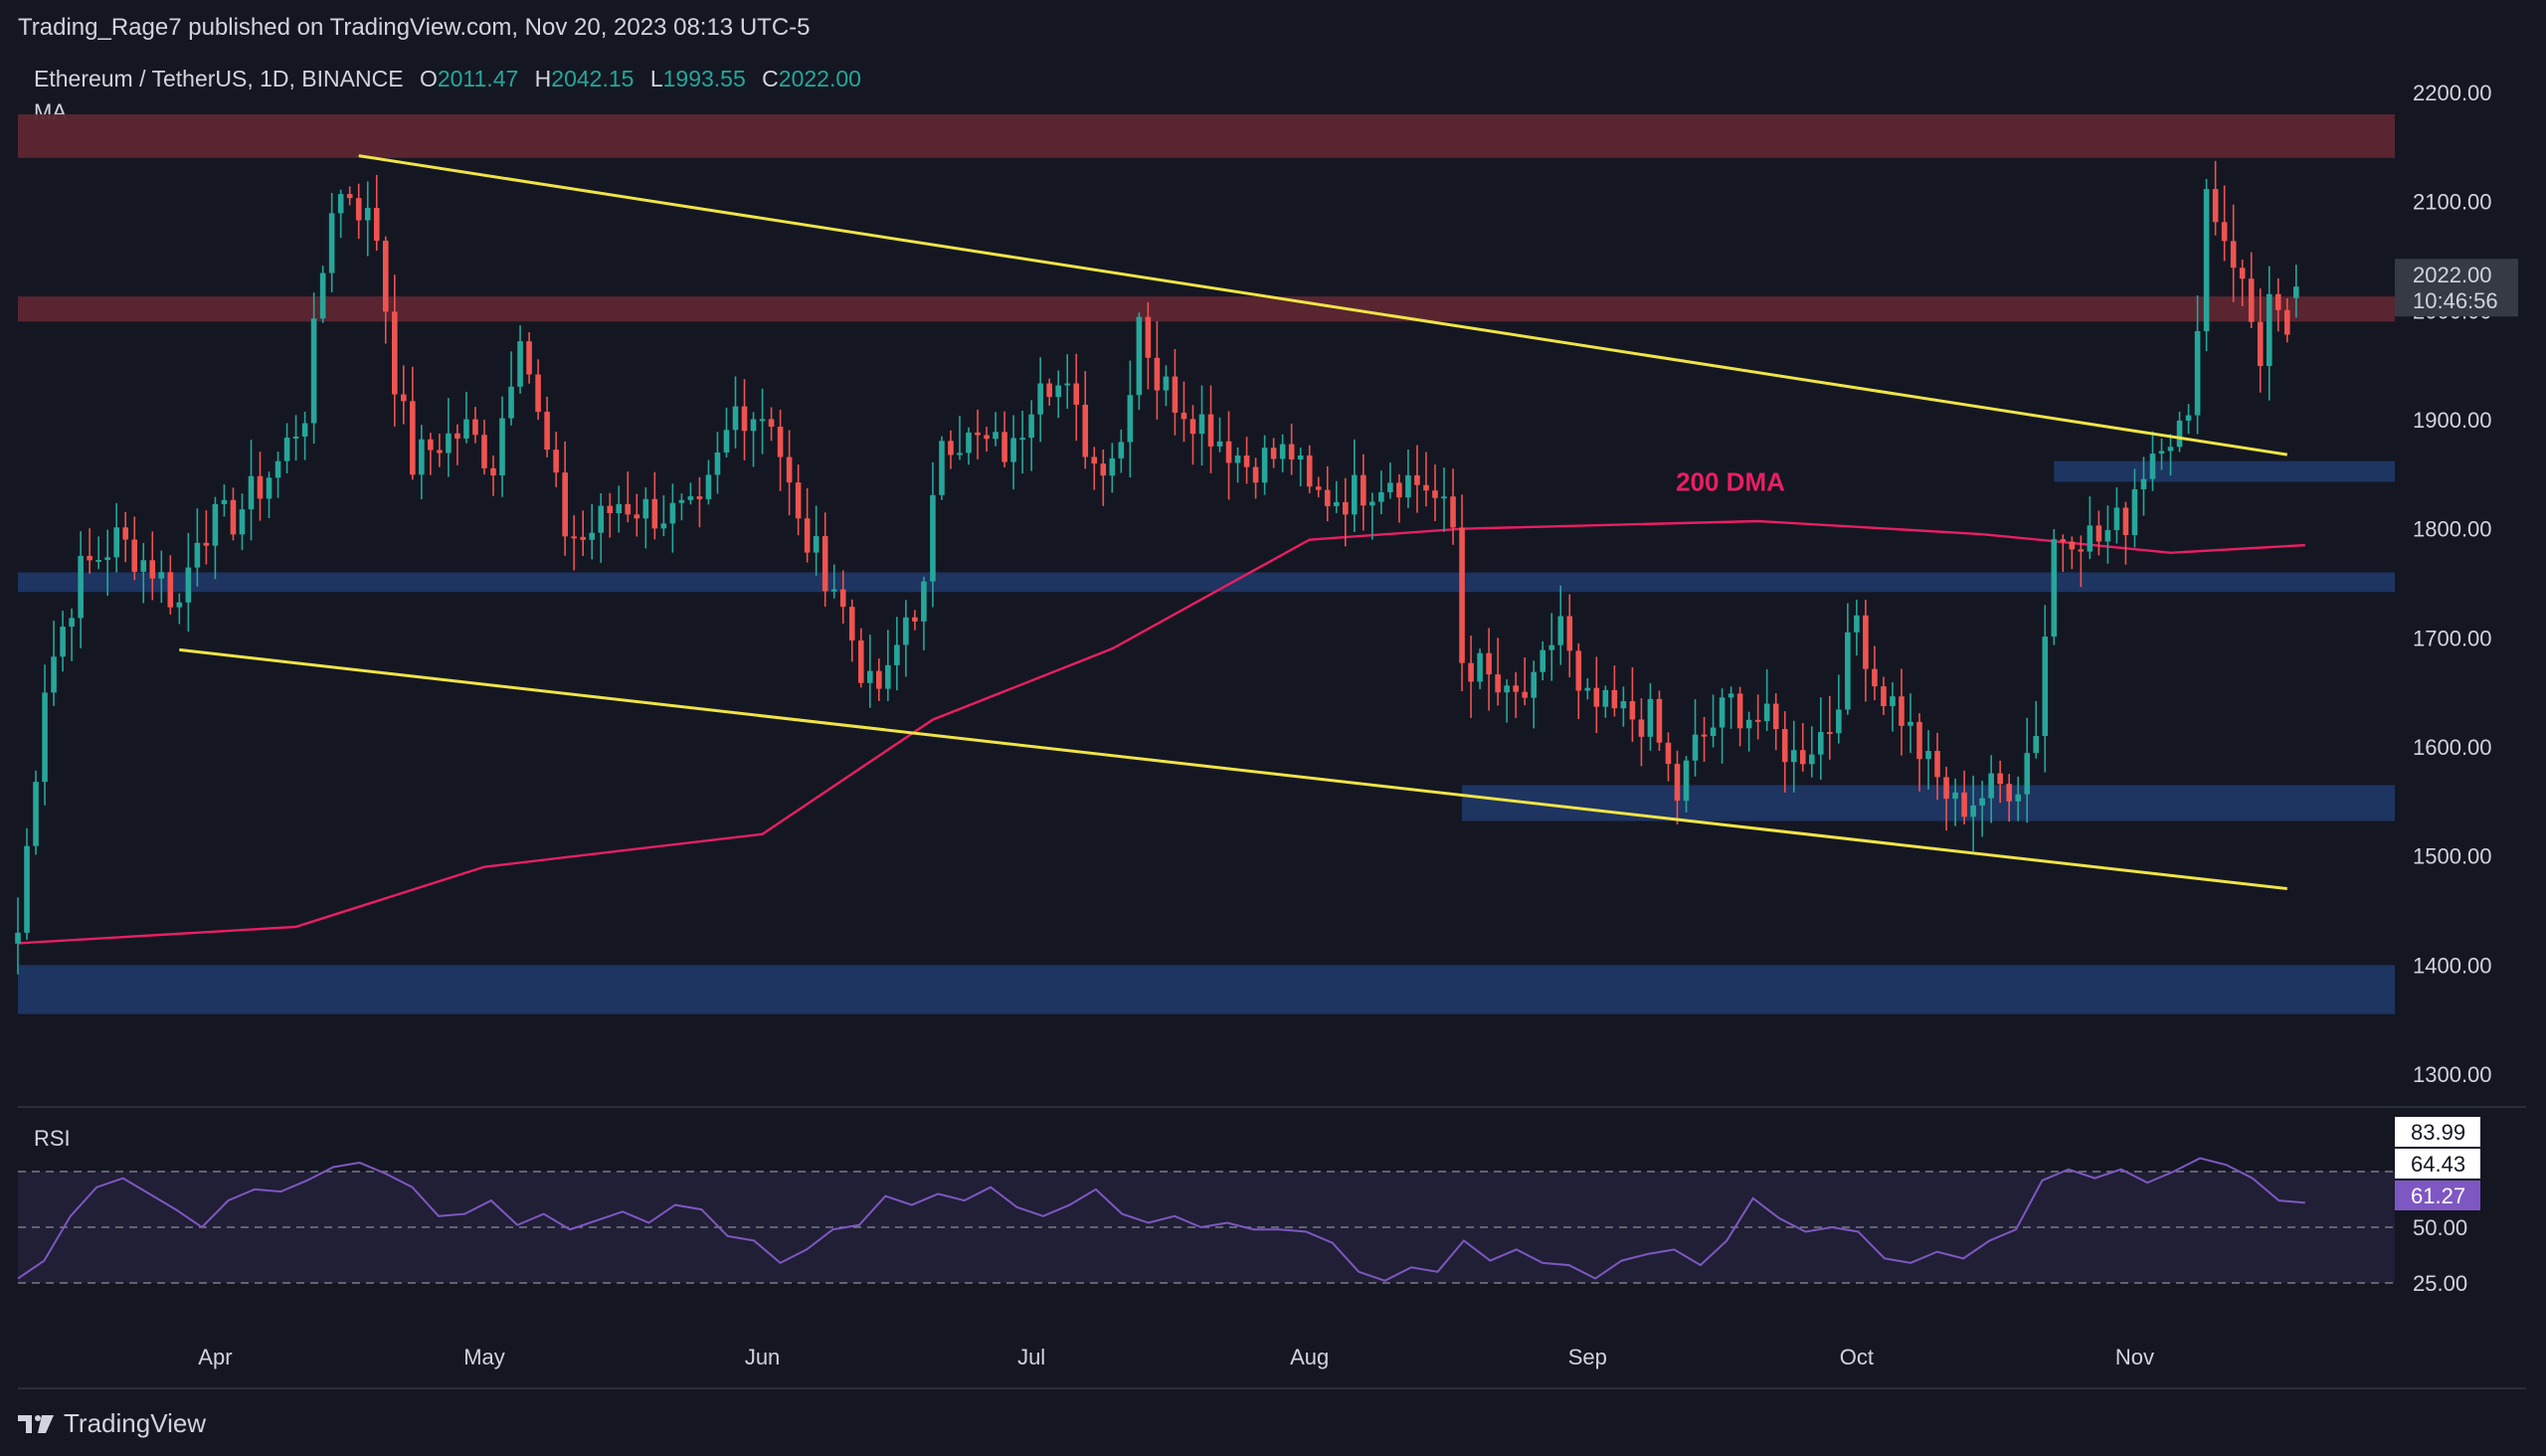 The height and width of the screenshot is (1456, 2546). Describe the element at coordinates (2440, 1283) in the screenshot. I see `rsi-tick-label: 25.00` at that location.